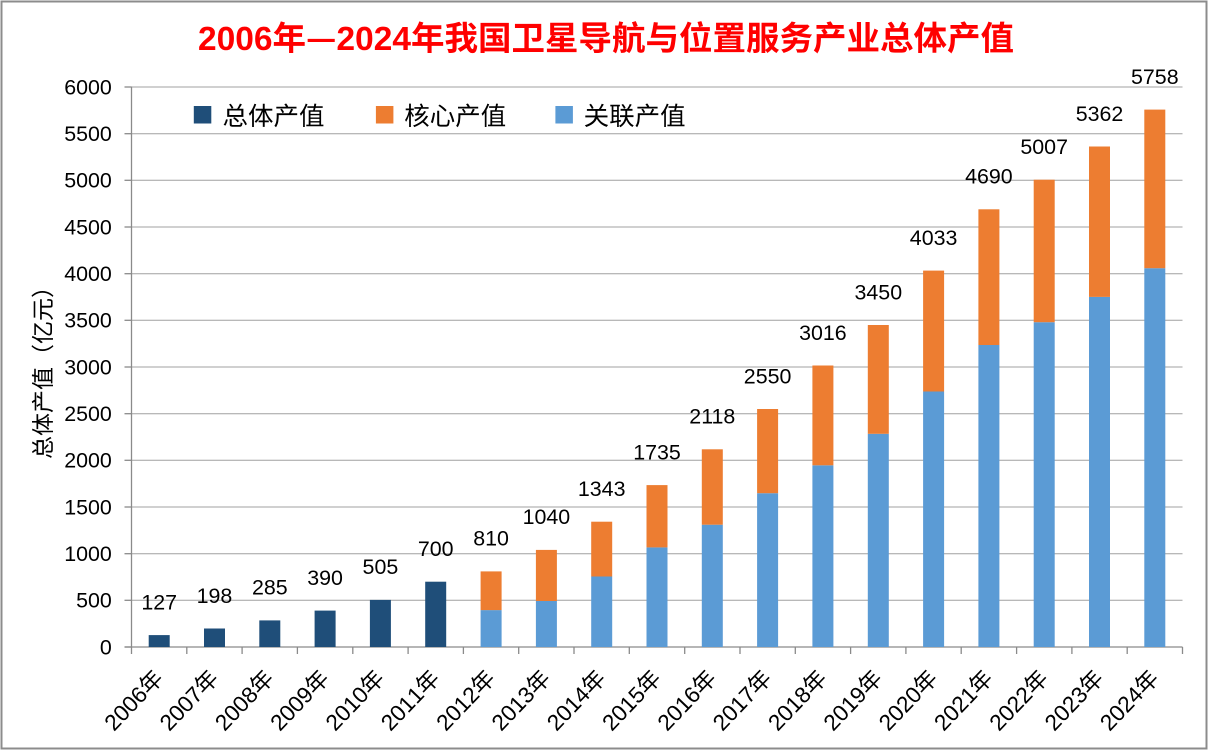  Describe the element at coordinates (88, 87) in the screenshot. I see `svg-text: 6000` at that location.